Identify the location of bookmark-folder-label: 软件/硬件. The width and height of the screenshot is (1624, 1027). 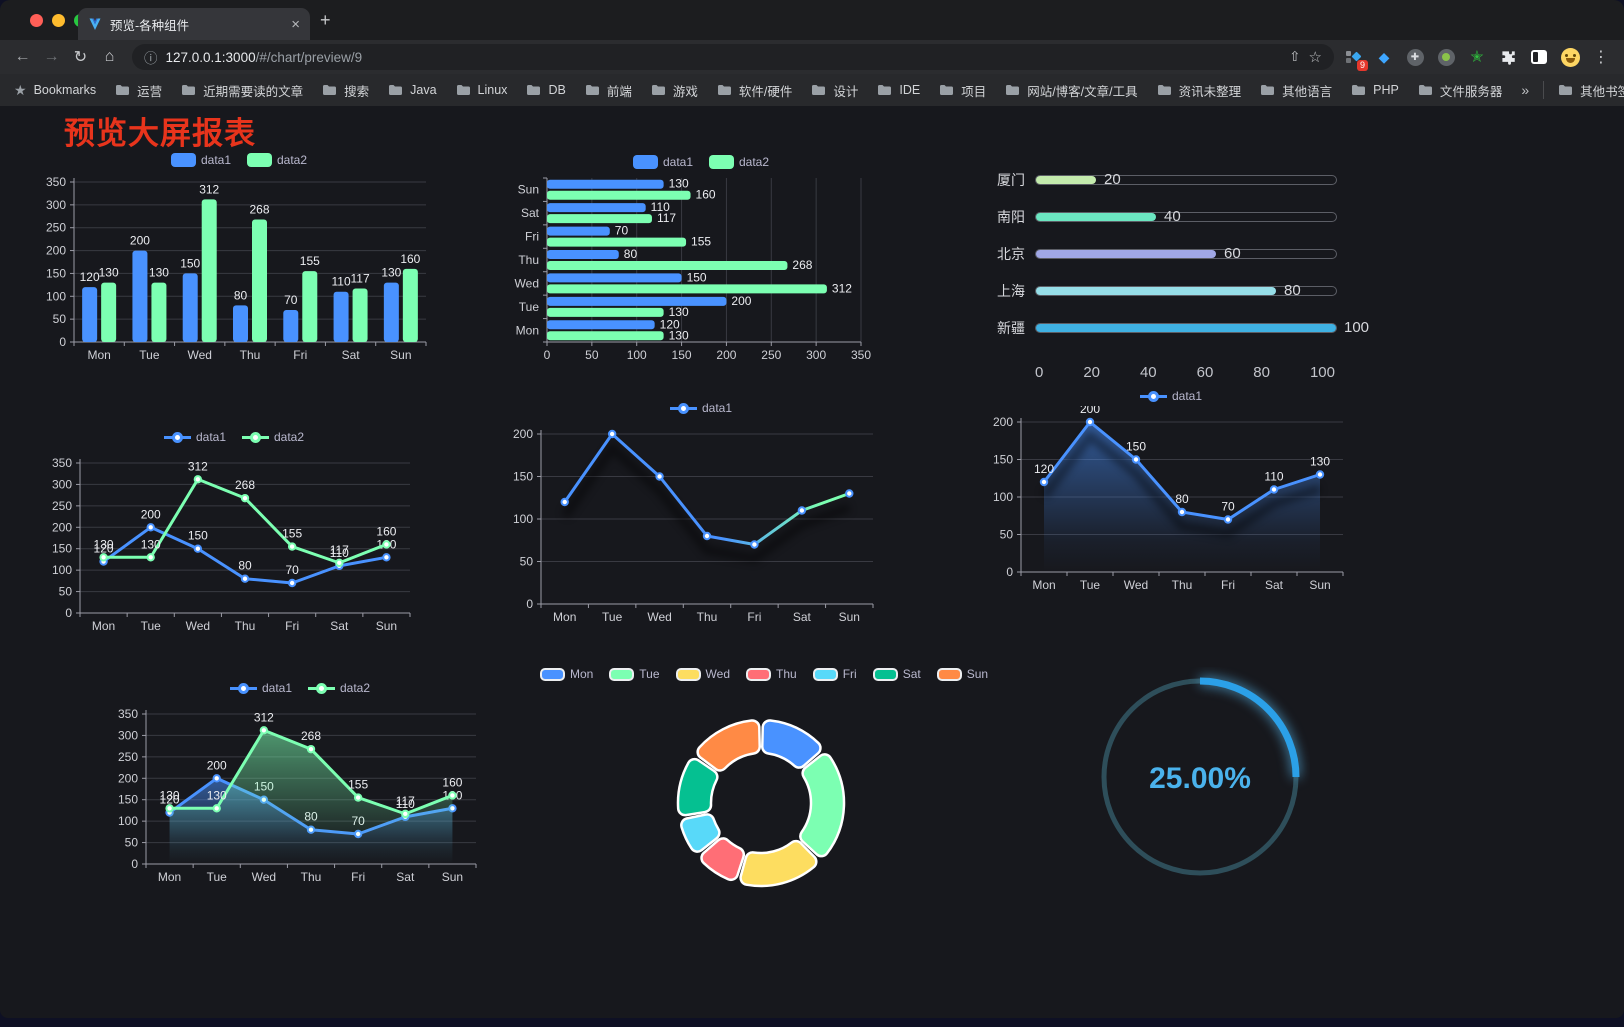
(765, 91).